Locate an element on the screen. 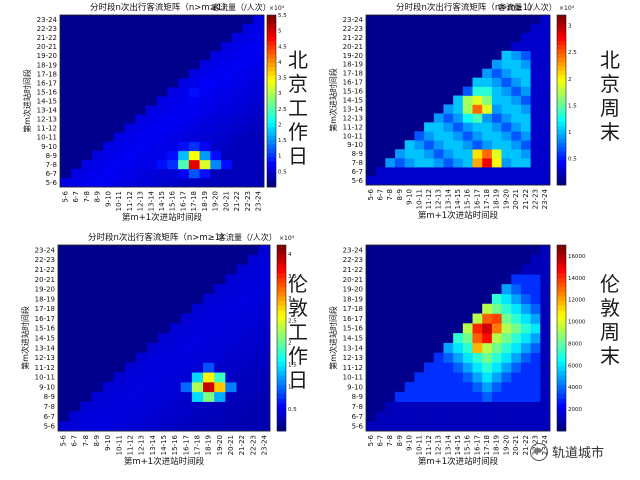 The width and height of the screenshot is (640, 480). y-tick-label: 9-10 is located at coordinates (355, 145).